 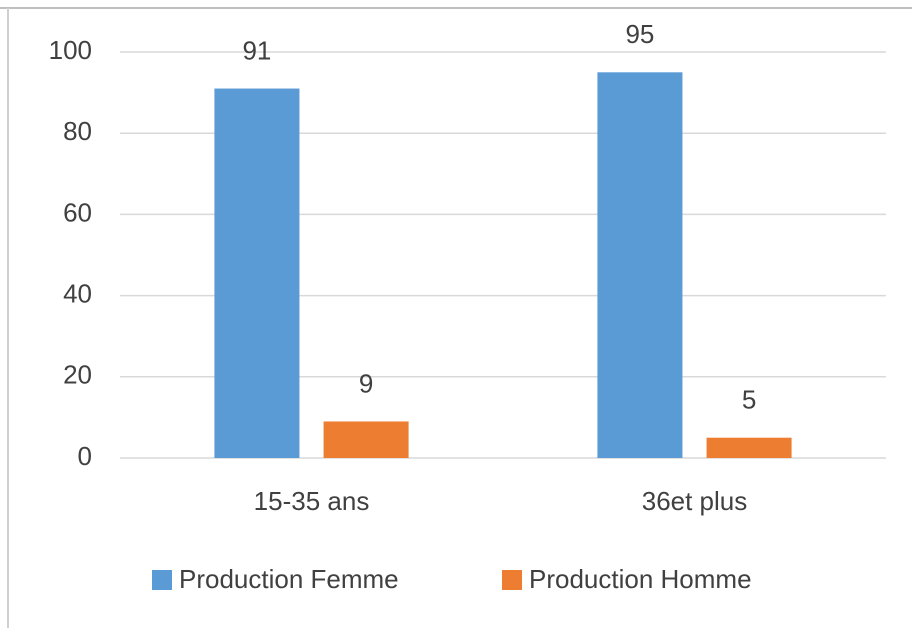 What do you see at coordinates (77, 131) in the screenshot?
I see `y-tick-label: 80` at bounding box center [77, 131].